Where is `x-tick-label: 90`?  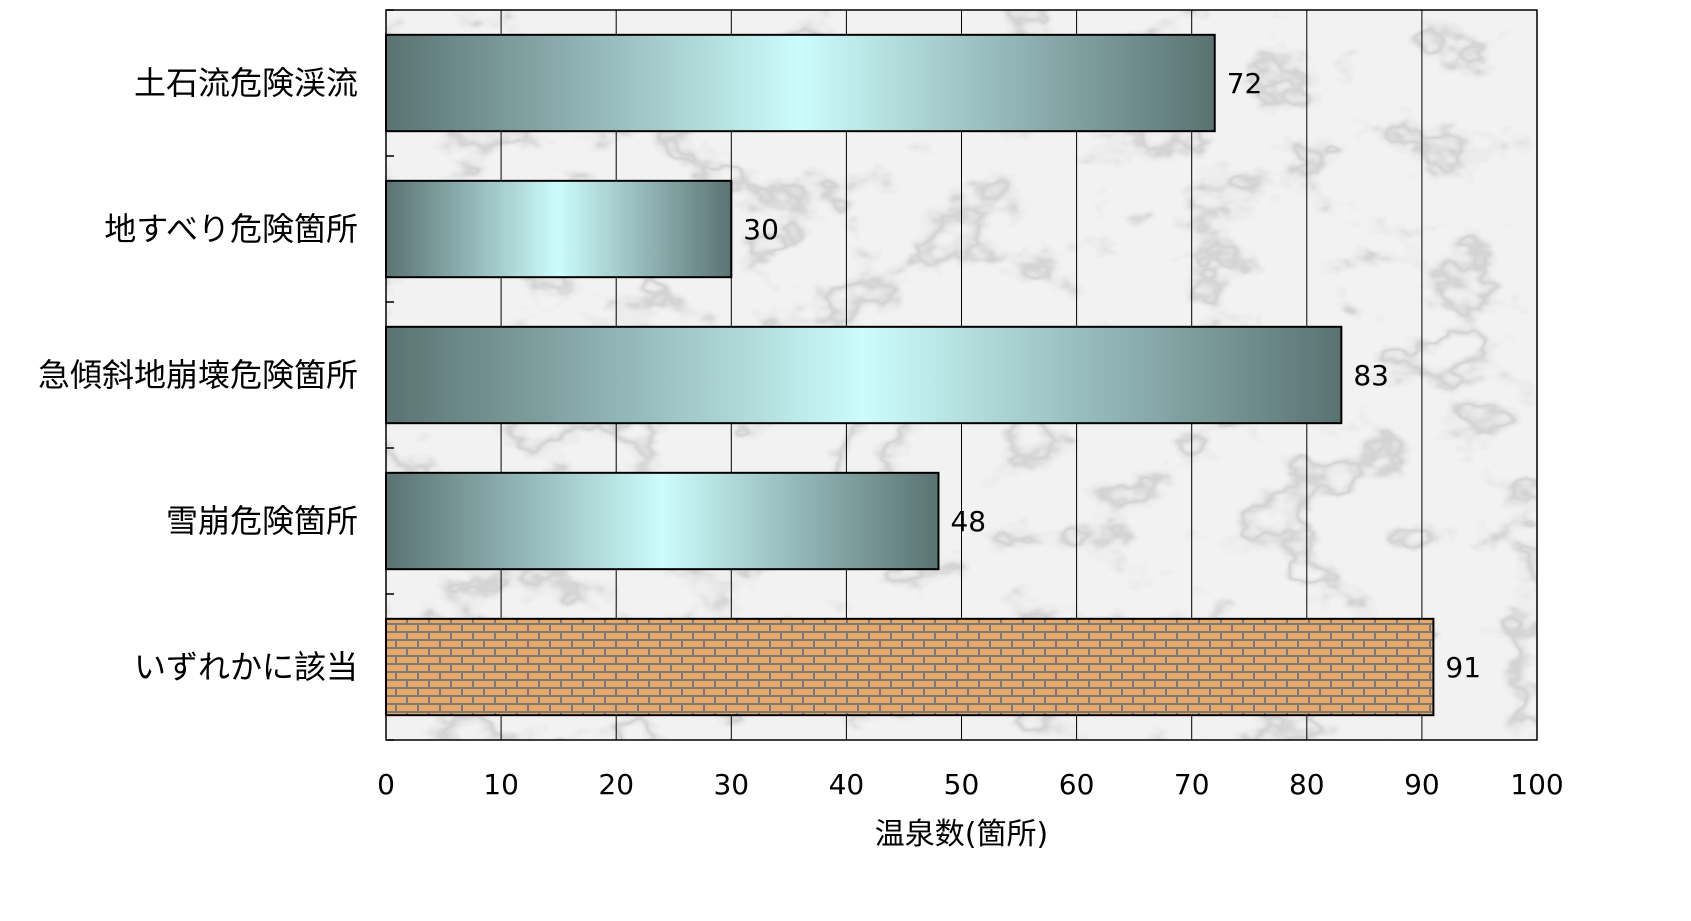
x-tick-label: 90 is located at coordinates (1422, 784).